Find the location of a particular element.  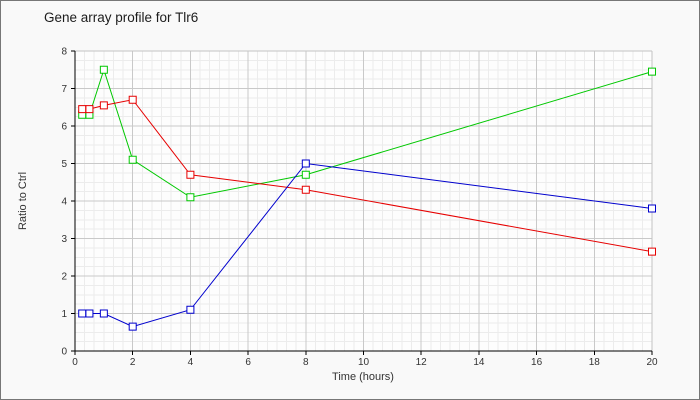

y-tick-label: 8 is located at coordinates (64, 52).